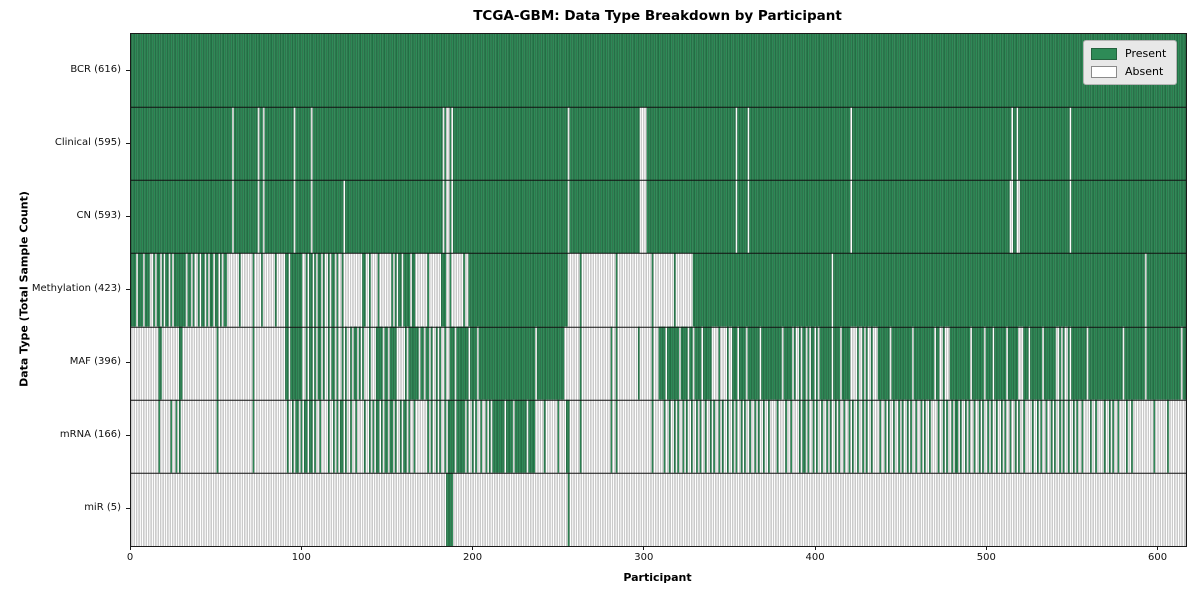 This screenshot has width=1200, height=600. Describe the element at coordinates (87, 142) in the screenshot. I see `y-tick-label: Clinical (595)` at that location.